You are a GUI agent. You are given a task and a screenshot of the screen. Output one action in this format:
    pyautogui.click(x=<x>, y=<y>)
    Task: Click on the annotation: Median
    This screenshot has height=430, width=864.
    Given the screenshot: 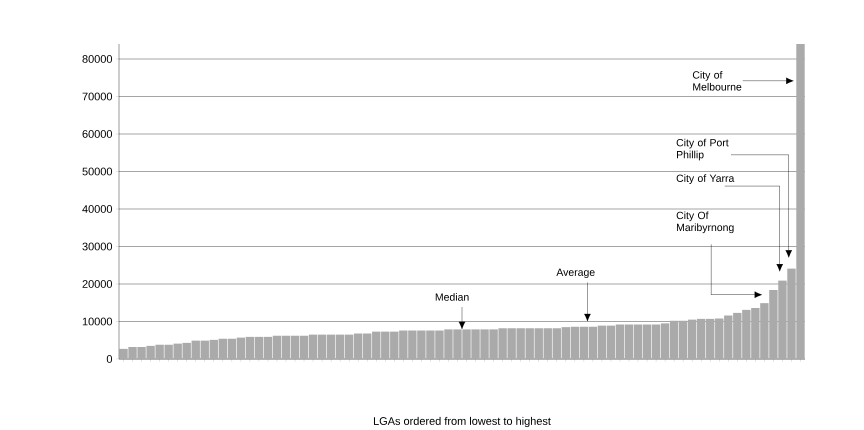 What is the action you would take?
    pyautogui.click(x=452, y=296)
    